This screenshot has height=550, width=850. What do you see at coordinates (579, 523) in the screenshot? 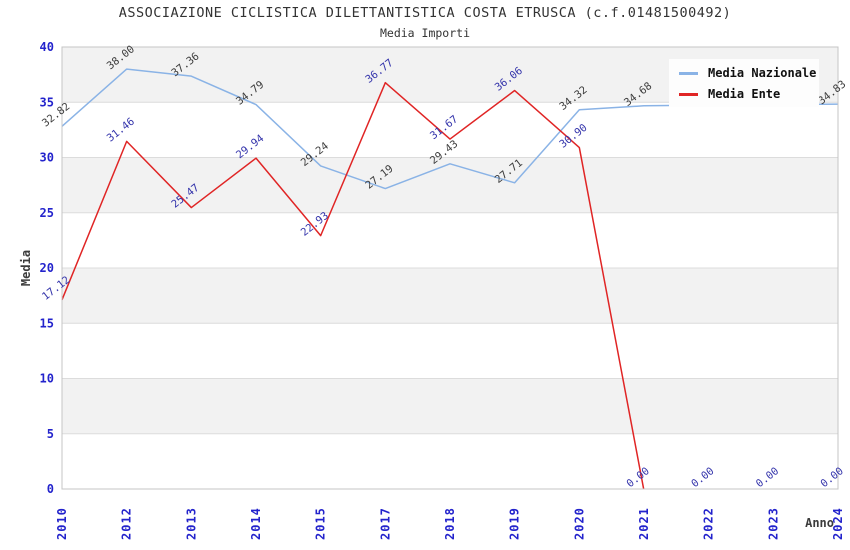
I see `svg-text: 2020` at bounding box center [579, 523].